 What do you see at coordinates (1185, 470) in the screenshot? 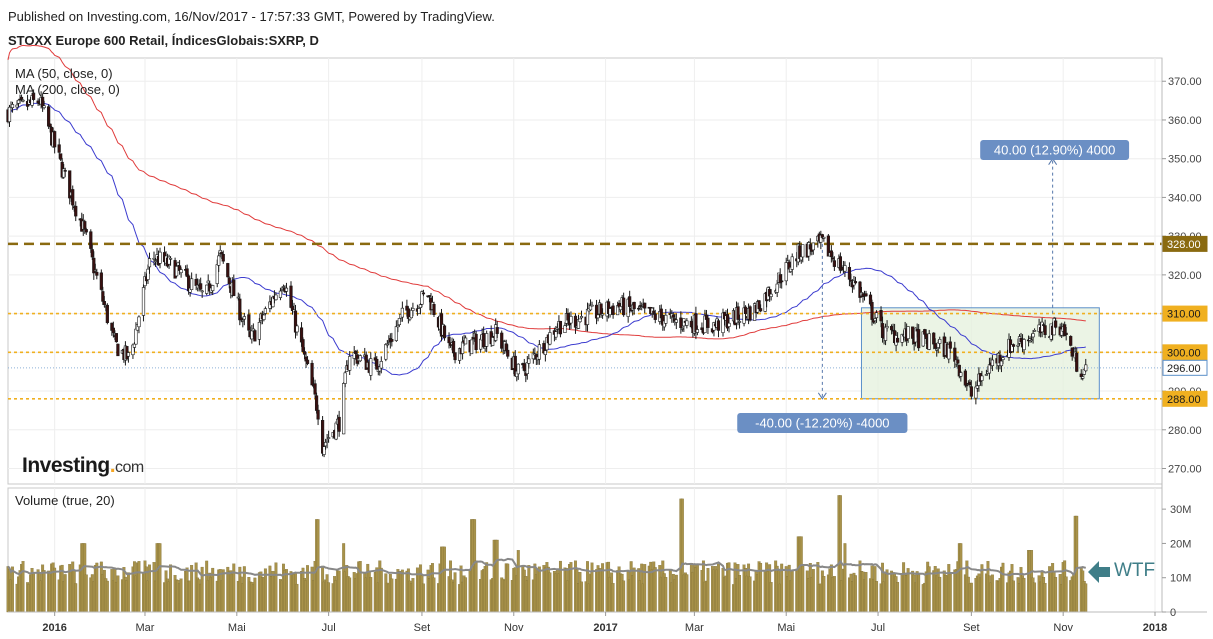
I see `price-tick-label: 270.00` at bounding box center [1185, 470].